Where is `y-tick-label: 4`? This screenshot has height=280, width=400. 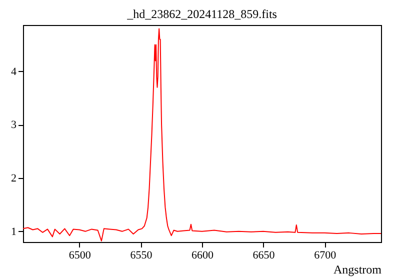 y-tick-label: 4 is located at coordinates (14, 72).